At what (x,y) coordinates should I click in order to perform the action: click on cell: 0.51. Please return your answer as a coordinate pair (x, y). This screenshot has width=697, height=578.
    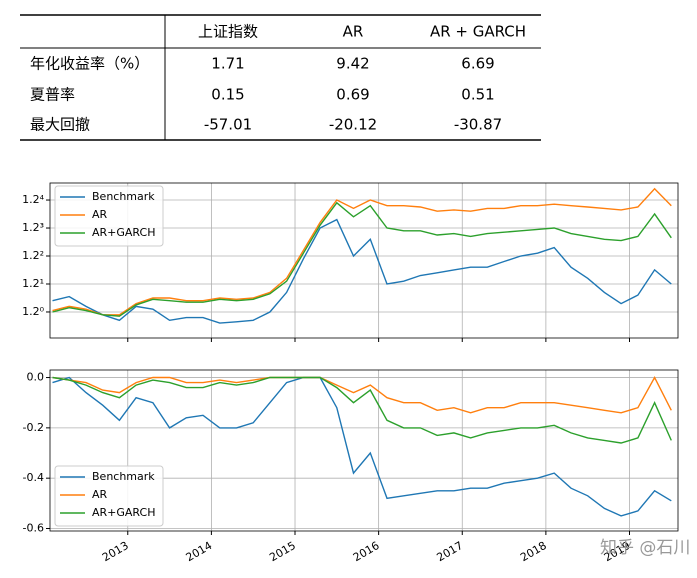
    Looking at the image, I should click on (477, 95).